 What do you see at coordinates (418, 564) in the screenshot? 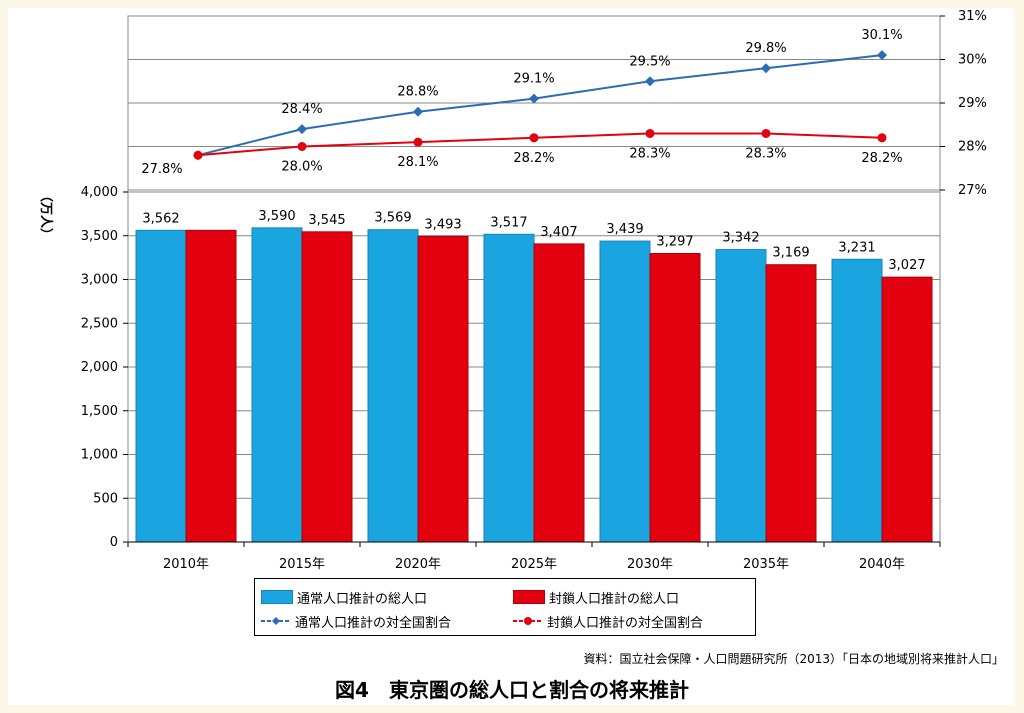
I see `x-tick-label: 2020年` at bounding box center [418, 564].